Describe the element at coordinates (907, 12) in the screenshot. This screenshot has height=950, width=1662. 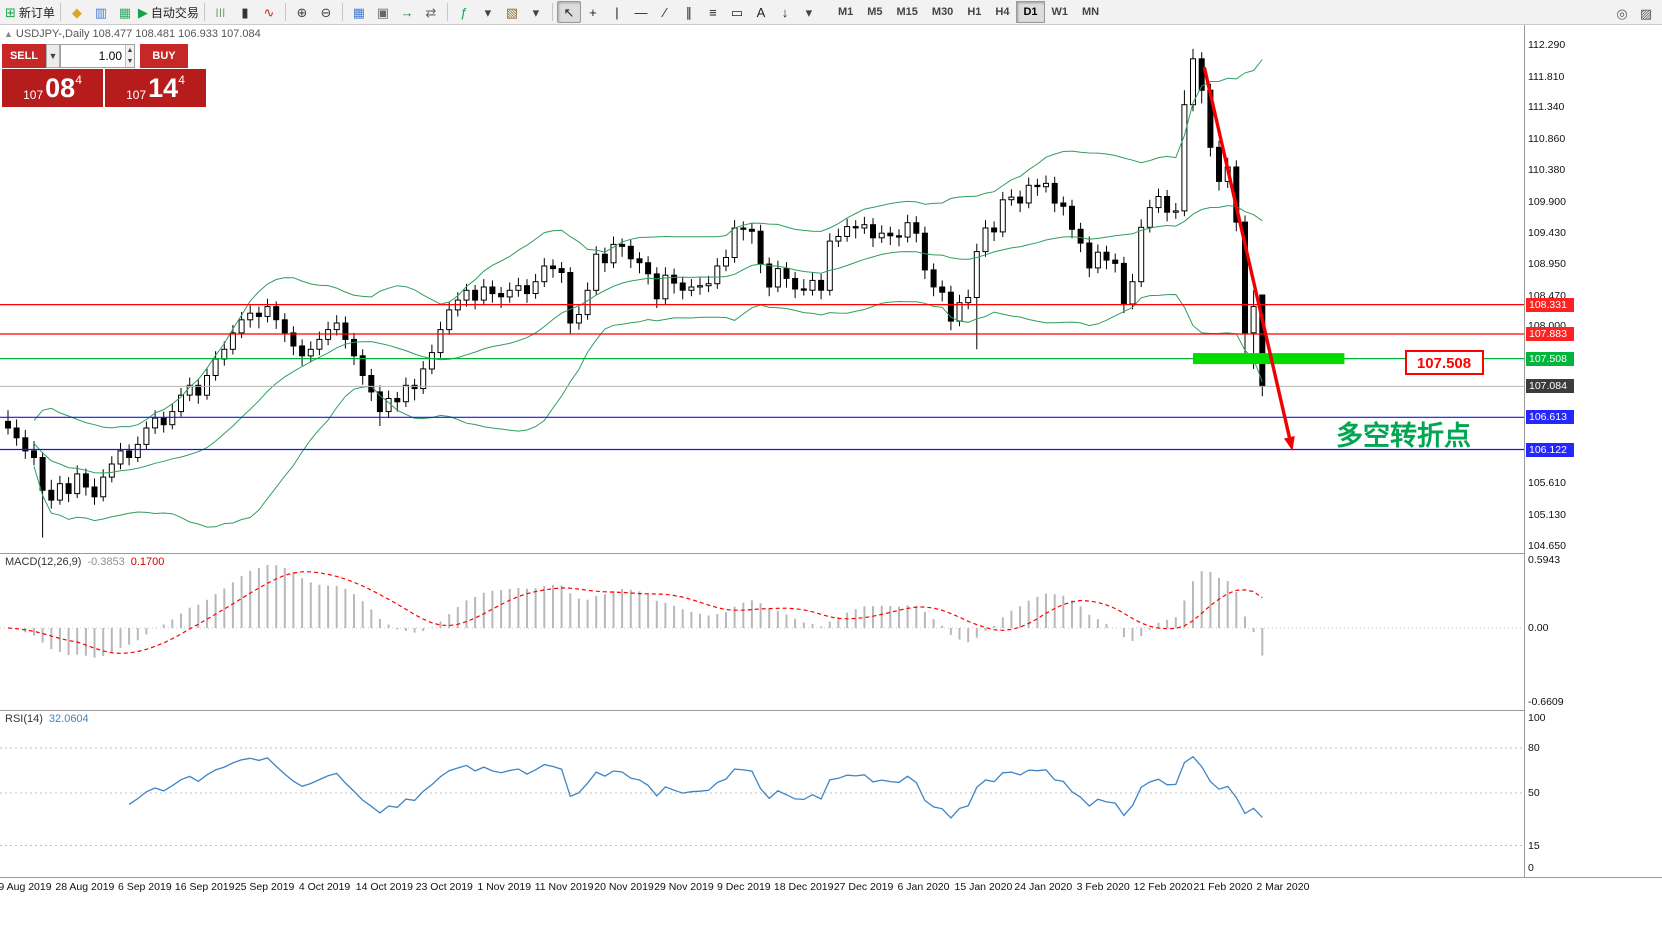
I see `timeframe-button-M15: M15` at that location.